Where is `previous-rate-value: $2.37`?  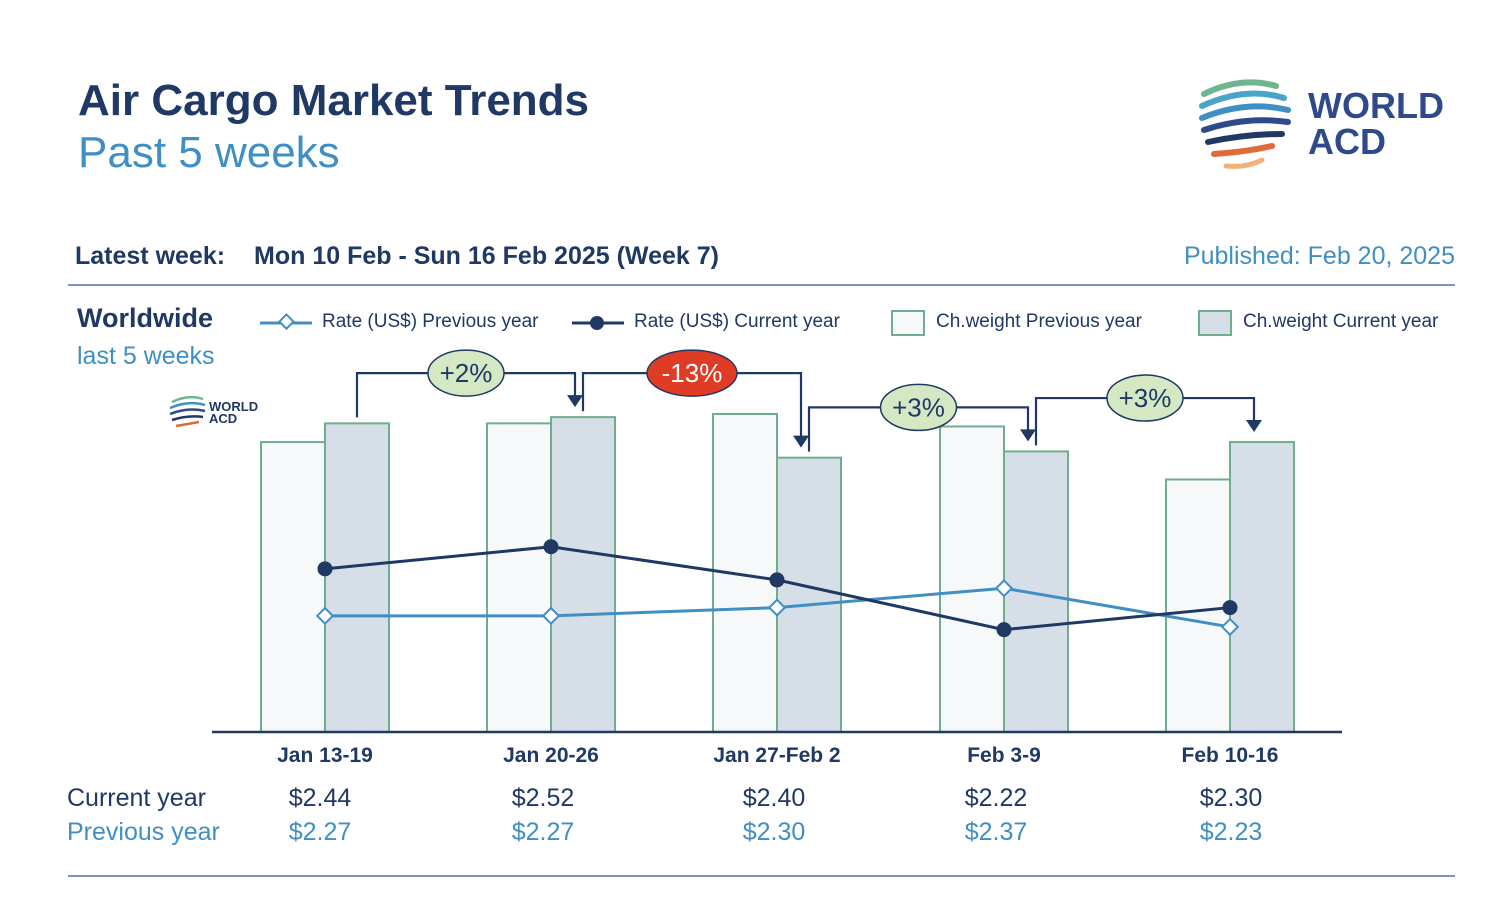
previous-rate-value: $2.37 is located at coordinates (996, 832).